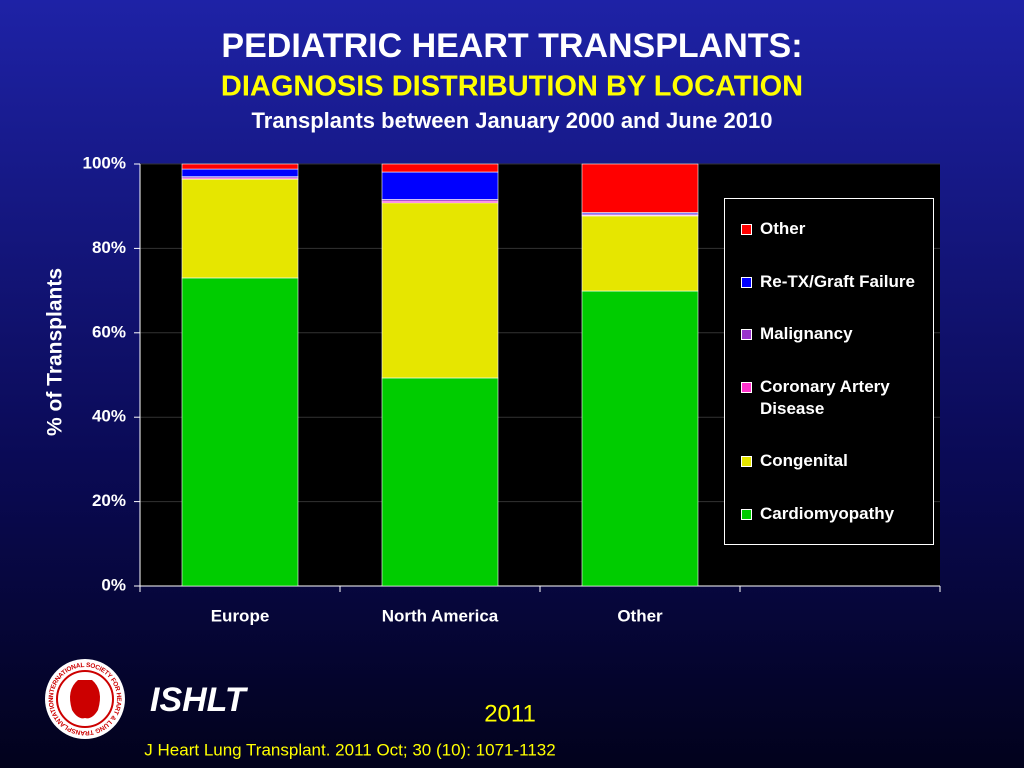  I want to click on legend-item: Malignancy, so click(829, 334).